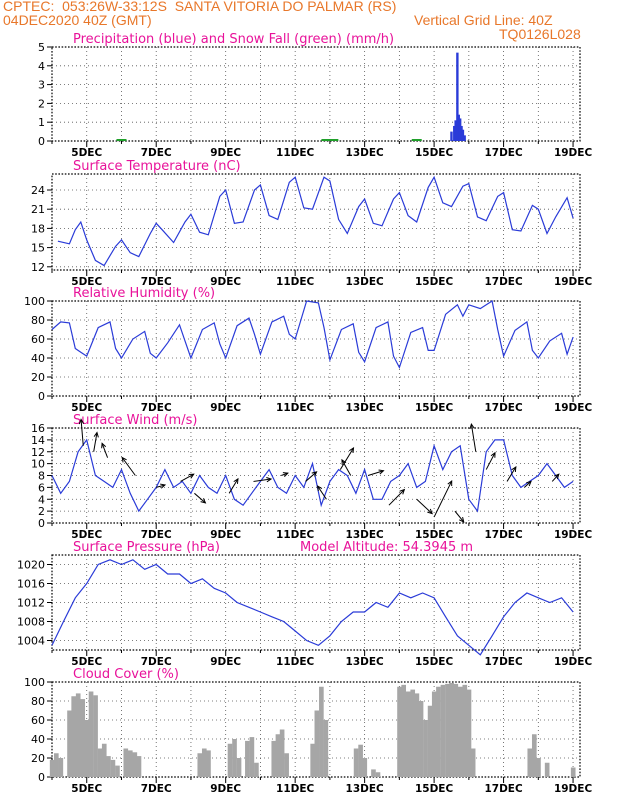 Image resolution: width=618 pixels, height=800 pixels. What do you see at coordinates (41, 499) in the screenshot?
I see `wind-ytick-label: 4` at bounding box center [41, 499].